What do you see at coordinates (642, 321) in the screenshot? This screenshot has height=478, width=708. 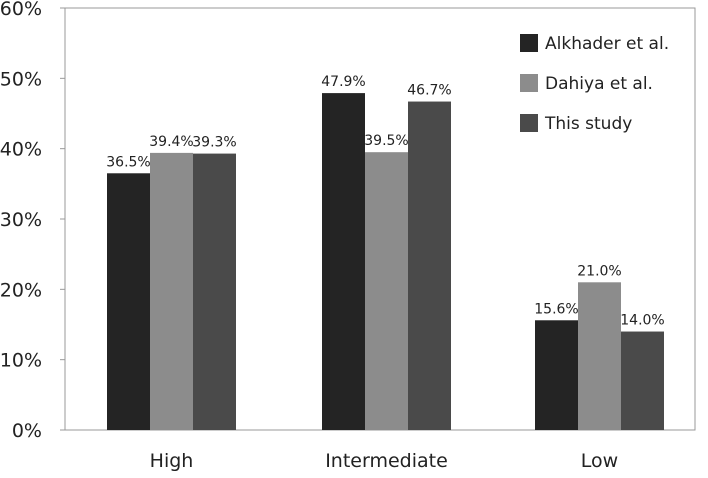 I see `data-label: 14.0%` at bounding box center [642, 321].